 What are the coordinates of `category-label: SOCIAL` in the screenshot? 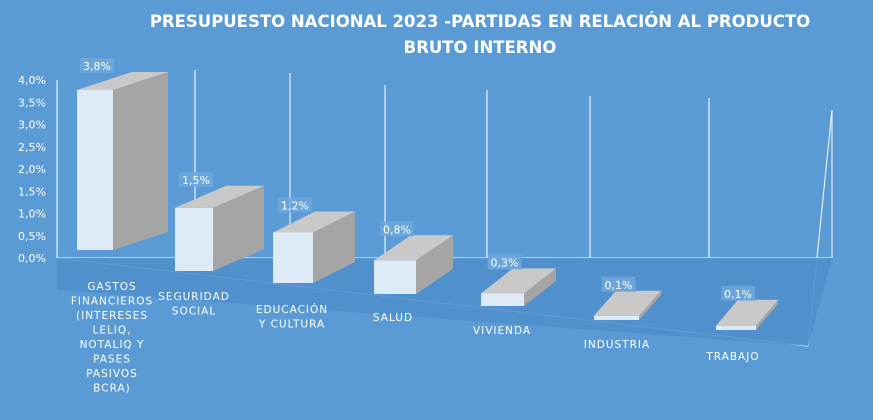 It's located at (194, 312).